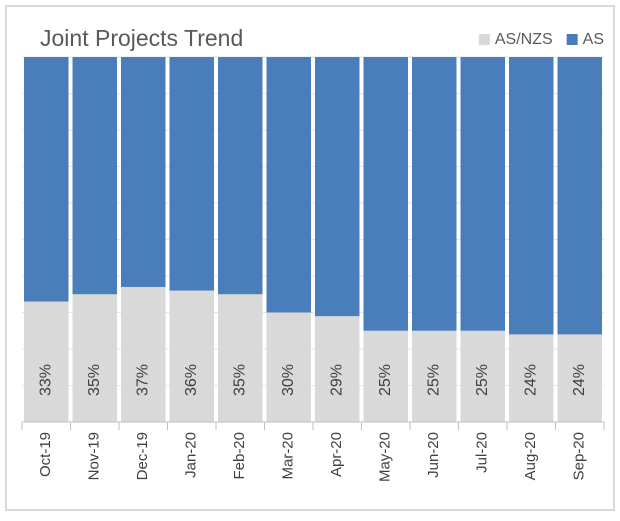  What do you see at coordinates (385, 457) in the screenshot?
I see `x-tick-label: May-20` at bounding box center [385, 457].